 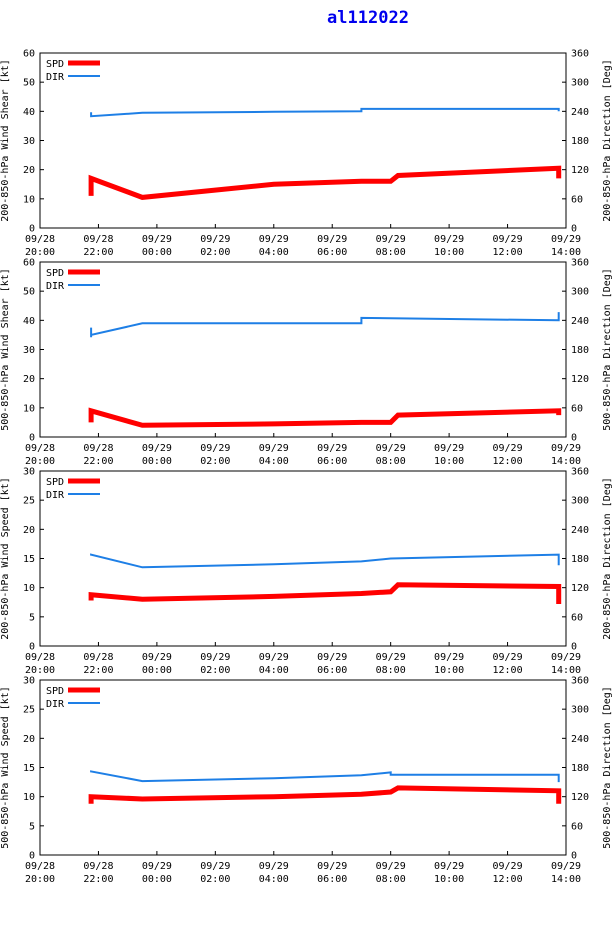 I want to click on x-tick-label-time: 20:00, so click(x=40, y=670).